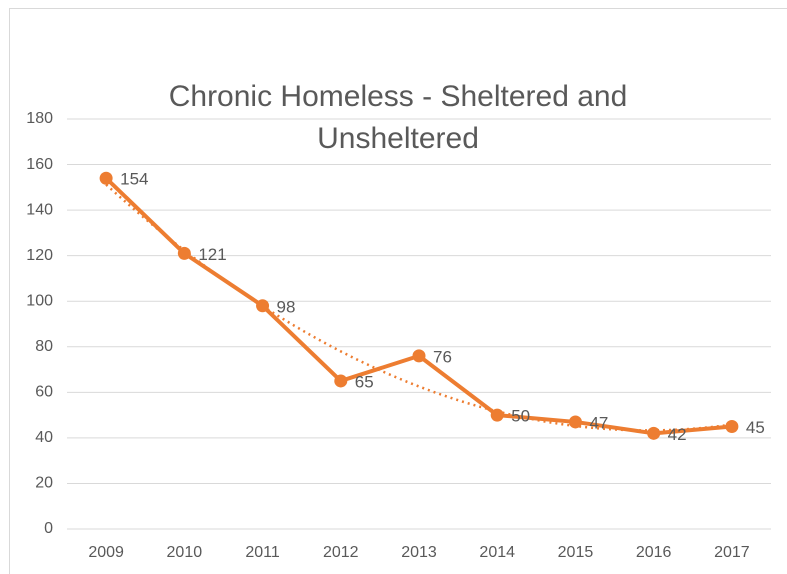  I want to click on x-tick-label: 2015, so click(576, 552).